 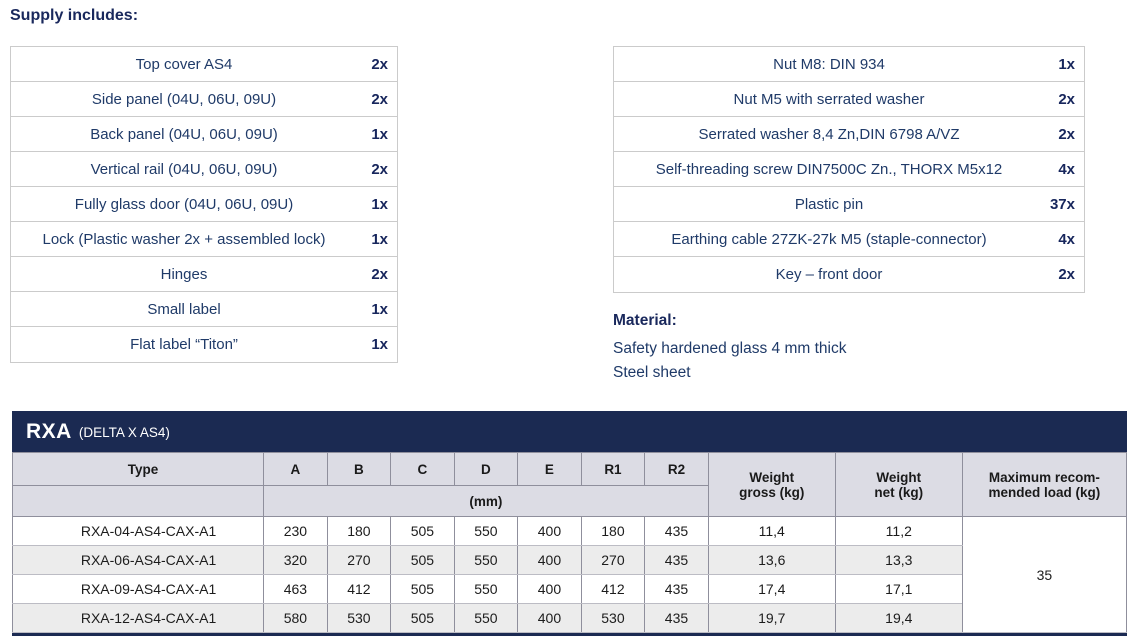 What do you see at coordinates (49, 431) in the screenshot?
I see `spec-table-title: RXA` at bounding box center [49, 431].